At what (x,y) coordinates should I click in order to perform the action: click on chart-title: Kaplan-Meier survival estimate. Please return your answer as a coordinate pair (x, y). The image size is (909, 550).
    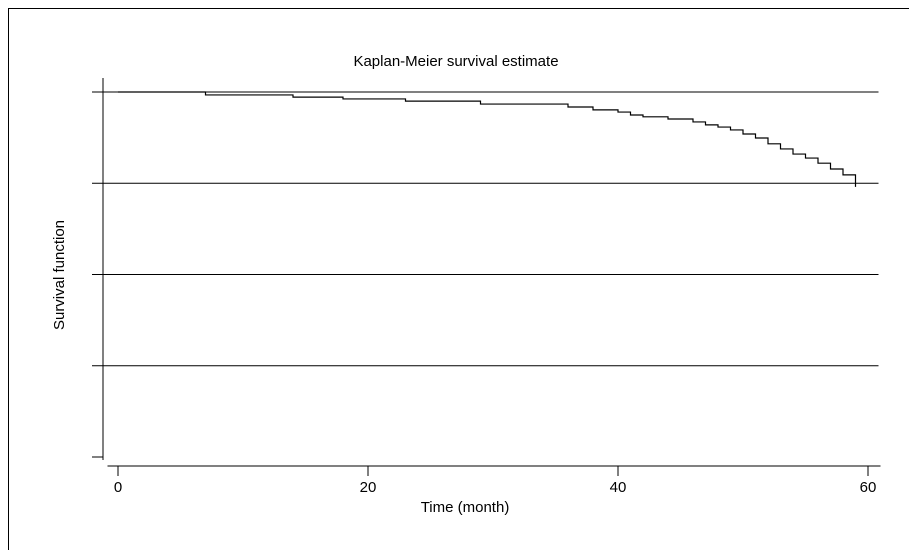
    Looking at the image, I should click on (455, 61).